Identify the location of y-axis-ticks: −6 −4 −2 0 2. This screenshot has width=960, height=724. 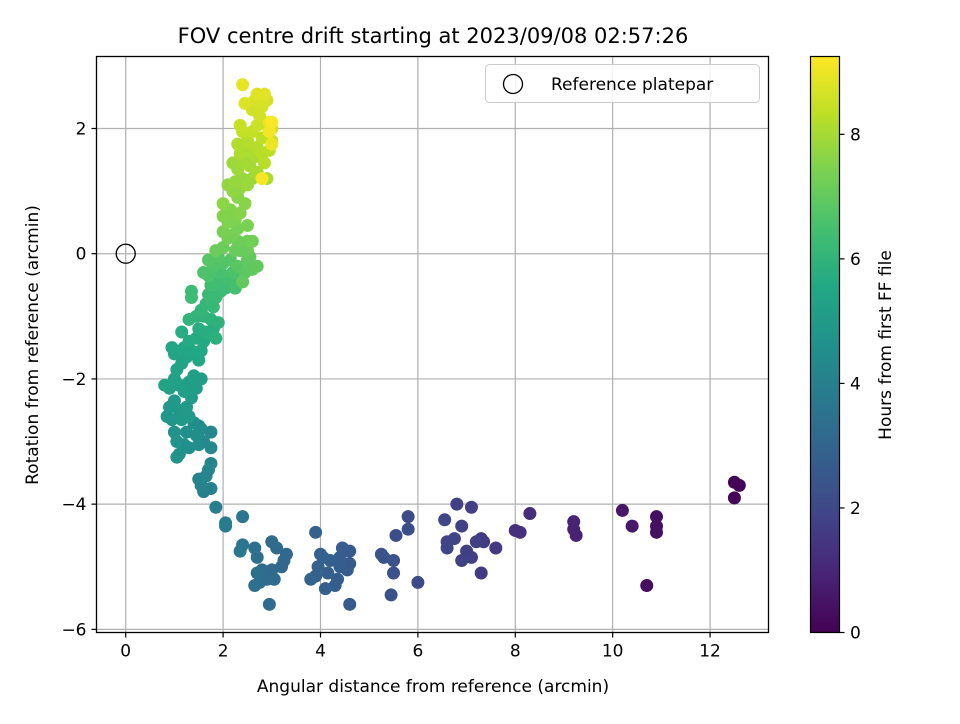
(79, 380).